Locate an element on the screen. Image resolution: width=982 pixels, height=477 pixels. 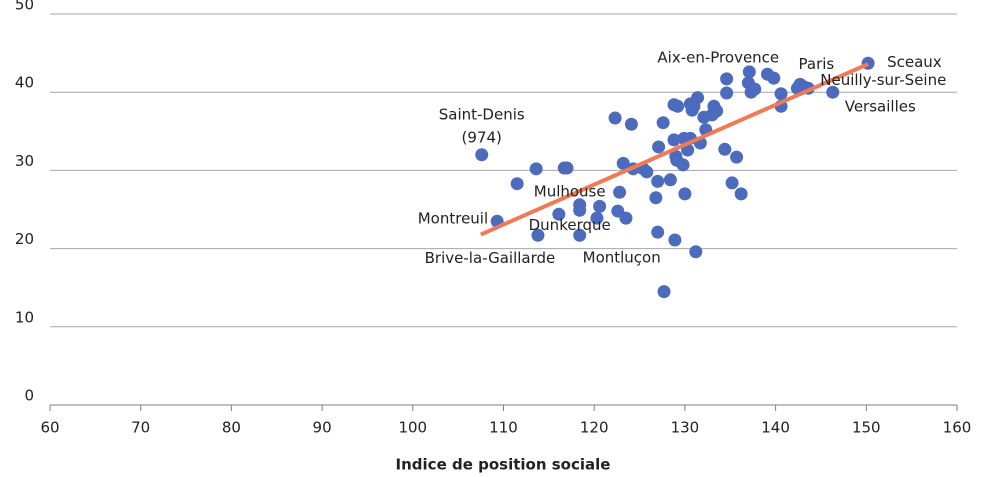
trend-line is located at coordinates (674, 149).